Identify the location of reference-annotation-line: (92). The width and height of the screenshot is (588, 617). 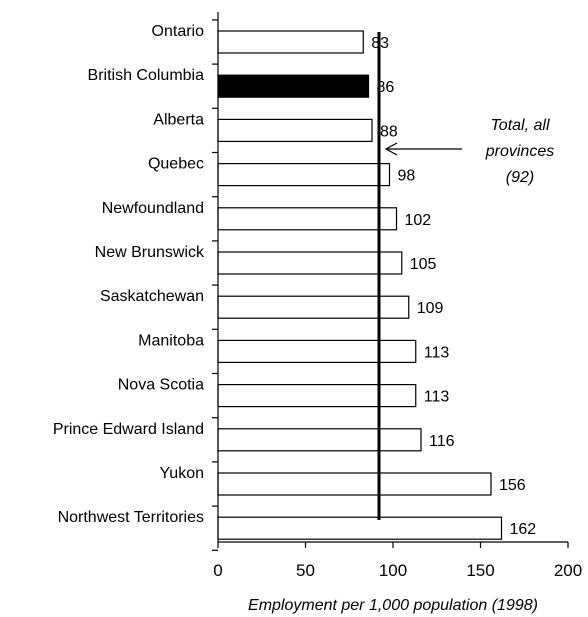
(520, 177).